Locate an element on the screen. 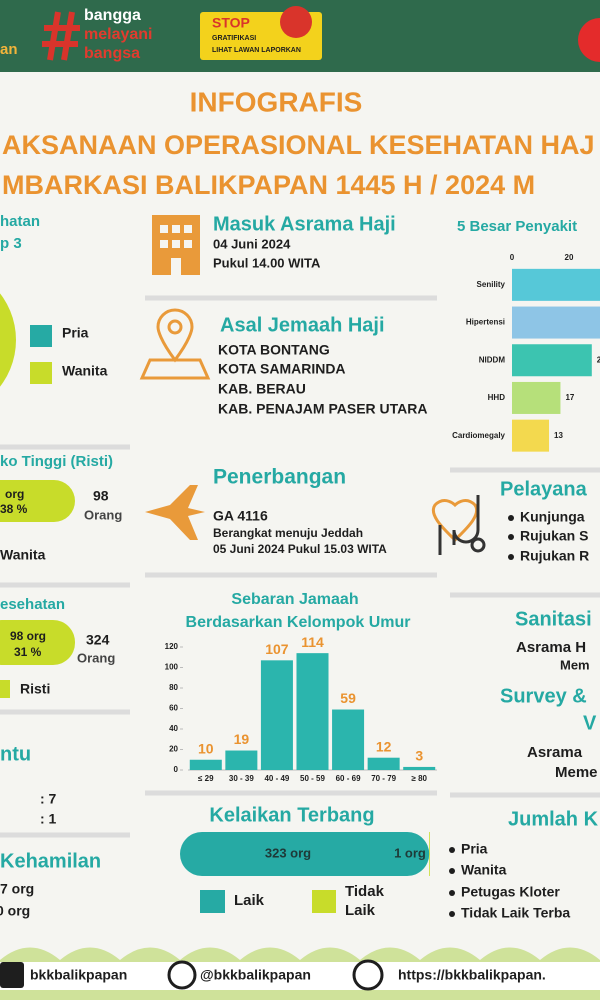 The height and width of the screenshot is (1000, 600). value-label: 28 is located at coordinates (598, 359).